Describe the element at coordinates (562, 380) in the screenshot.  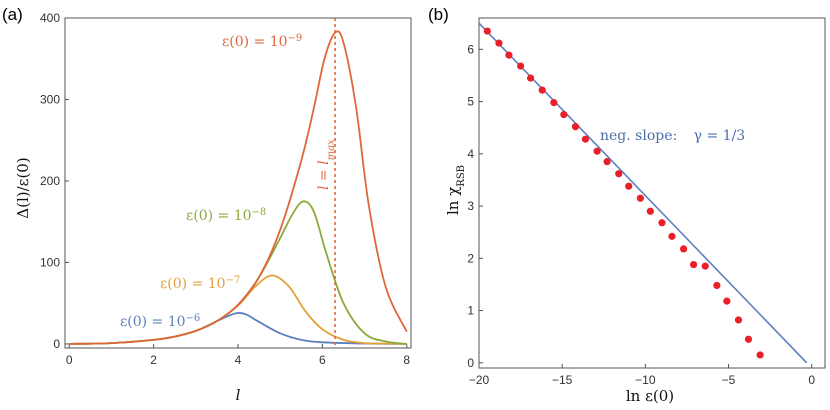
I see `x-tick-label-b: −15` at that location.